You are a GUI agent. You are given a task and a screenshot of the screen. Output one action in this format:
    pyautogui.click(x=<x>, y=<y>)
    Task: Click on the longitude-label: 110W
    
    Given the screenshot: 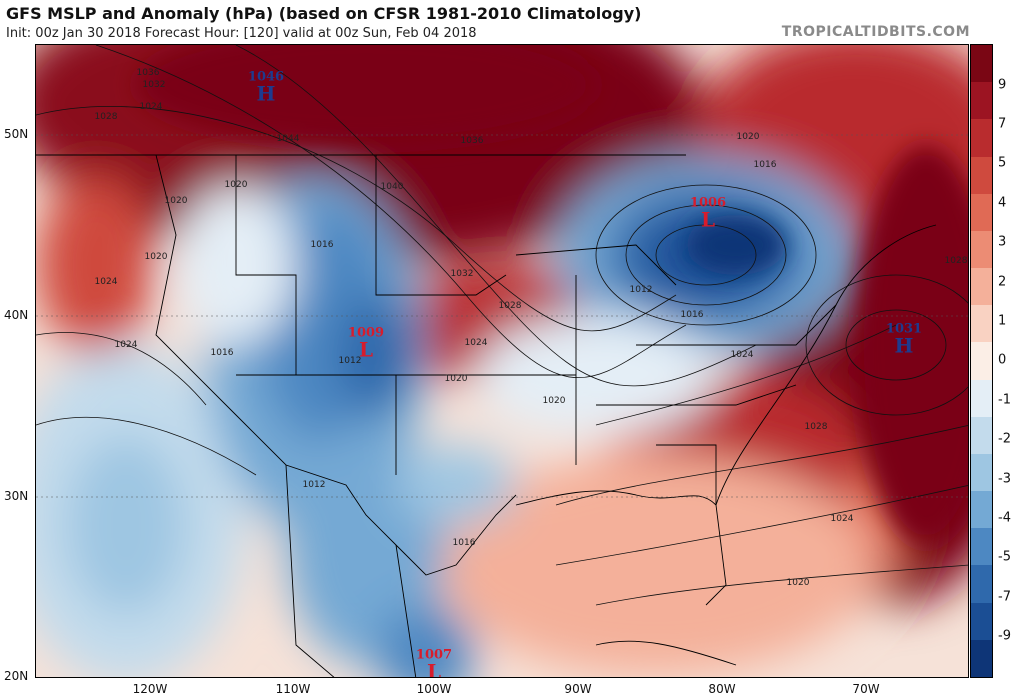 What is the action you would take?
    pyautogui.click(x=293, y=689)
    